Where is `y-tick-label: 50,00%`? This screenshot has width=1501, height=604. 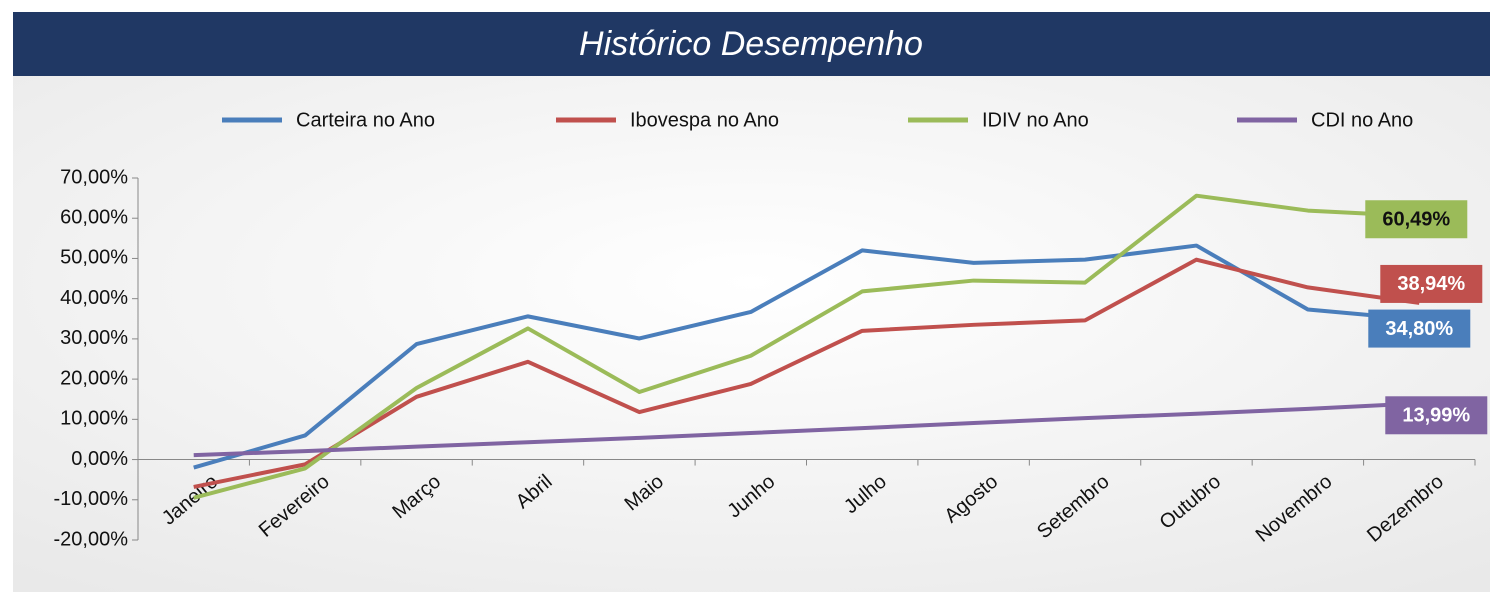 y-tick-label: 50,00% is located at coordinates (94, 258).